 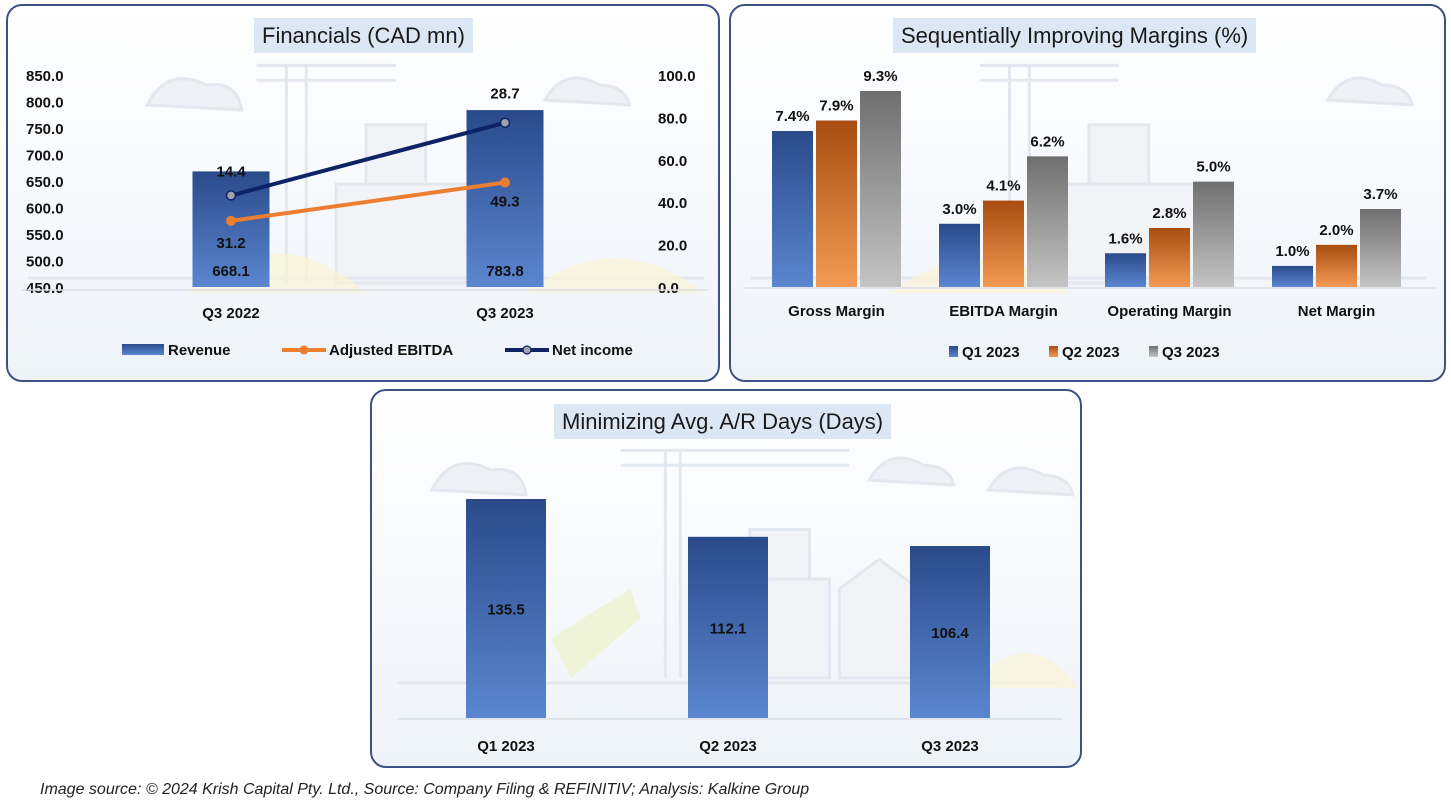 What do you see at coordinates (504, 94) in the screenshot?
I see `net-income-data-label: 28.7` at bounding box center [504, 94].